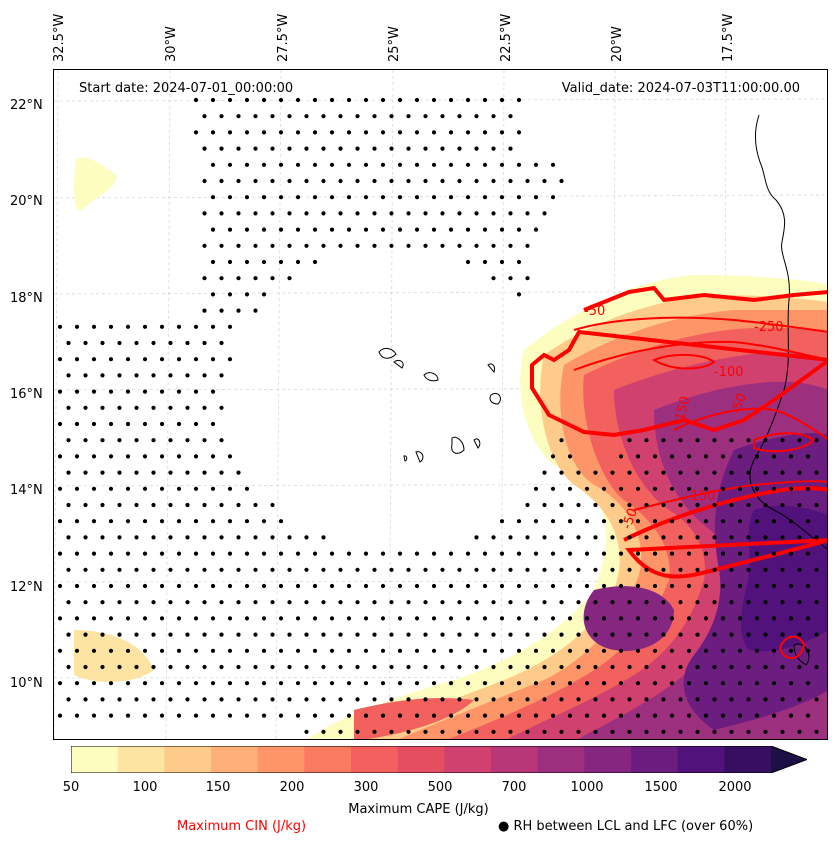 Image resolution: width=837 pixels, height=845 pixels. What do you see at coordinates (26, 105) in the screenshot?
I see `lat-label-22n: 22°N` at bounding box center [26, 105].